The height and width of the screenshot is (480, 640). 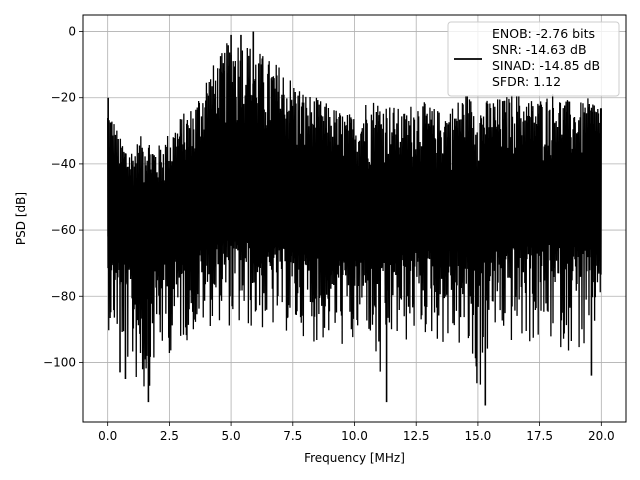 I want to click on x-tick-label: 5.0, so click(x=231, y=436).